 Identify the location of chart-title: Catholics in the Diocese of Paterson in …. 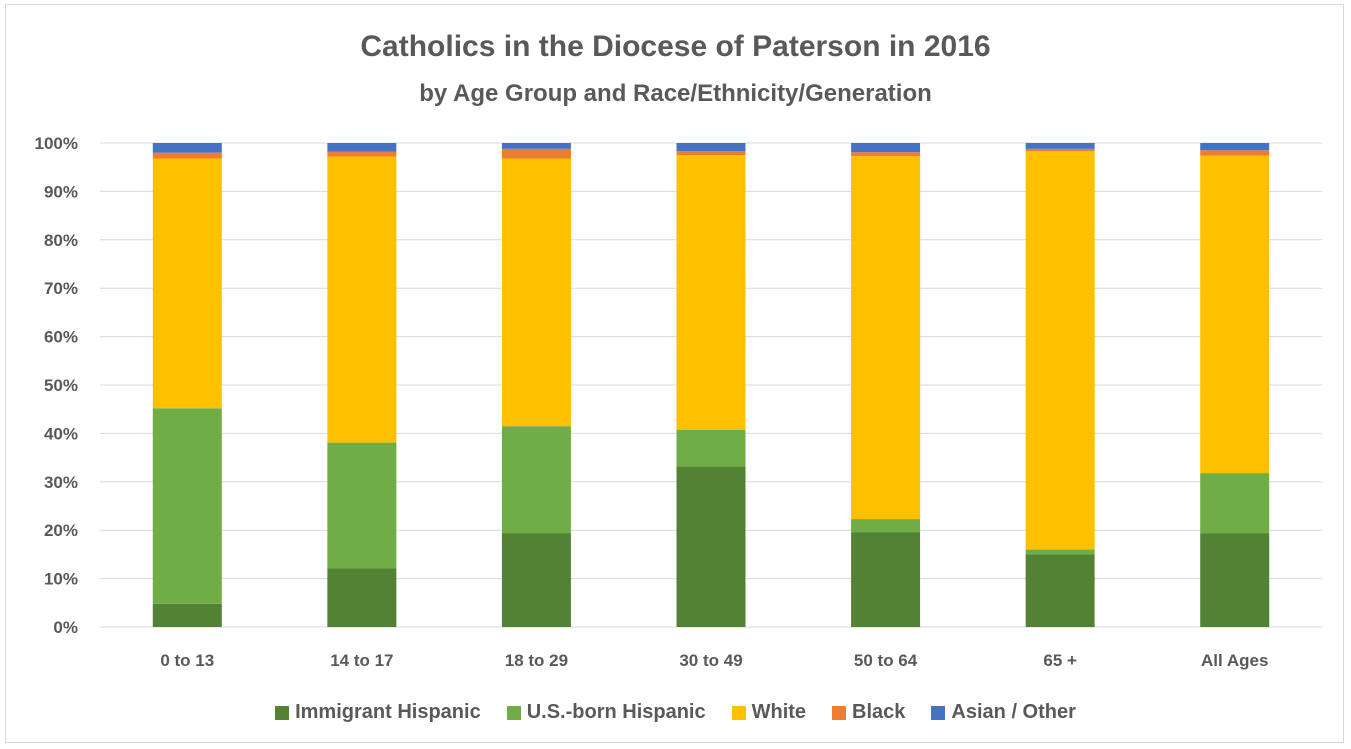
(675, 46).